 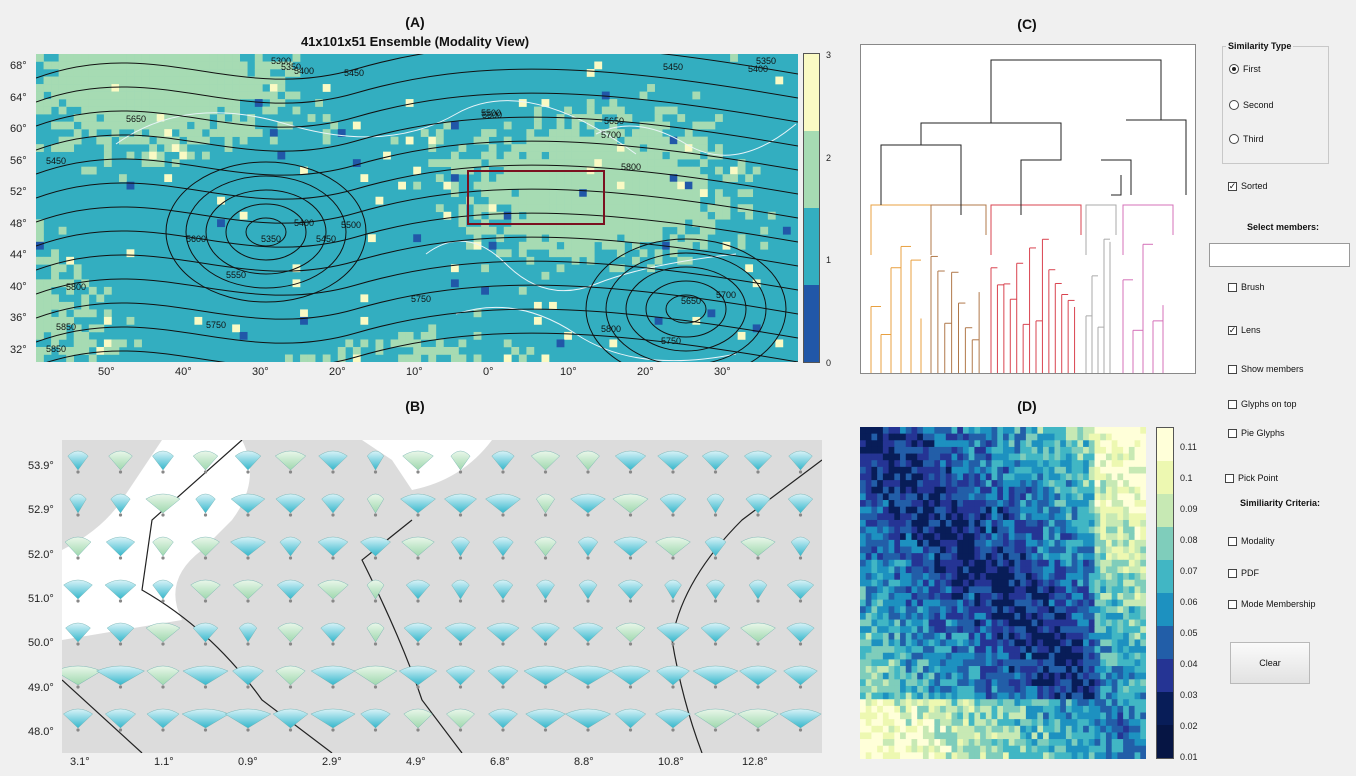 I want to click on show-members-checkbox-box, so click(x=1232, y=369).